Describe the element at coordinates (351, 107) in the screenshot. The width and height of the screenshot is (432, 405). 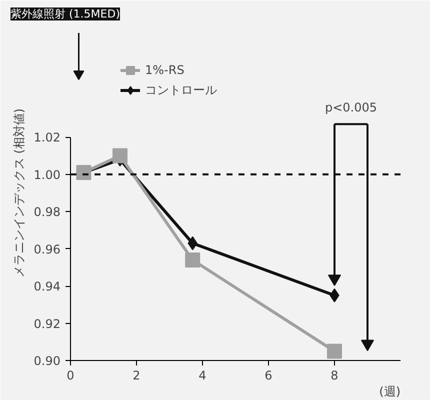
I see `annotation: p<0.005` at that location.